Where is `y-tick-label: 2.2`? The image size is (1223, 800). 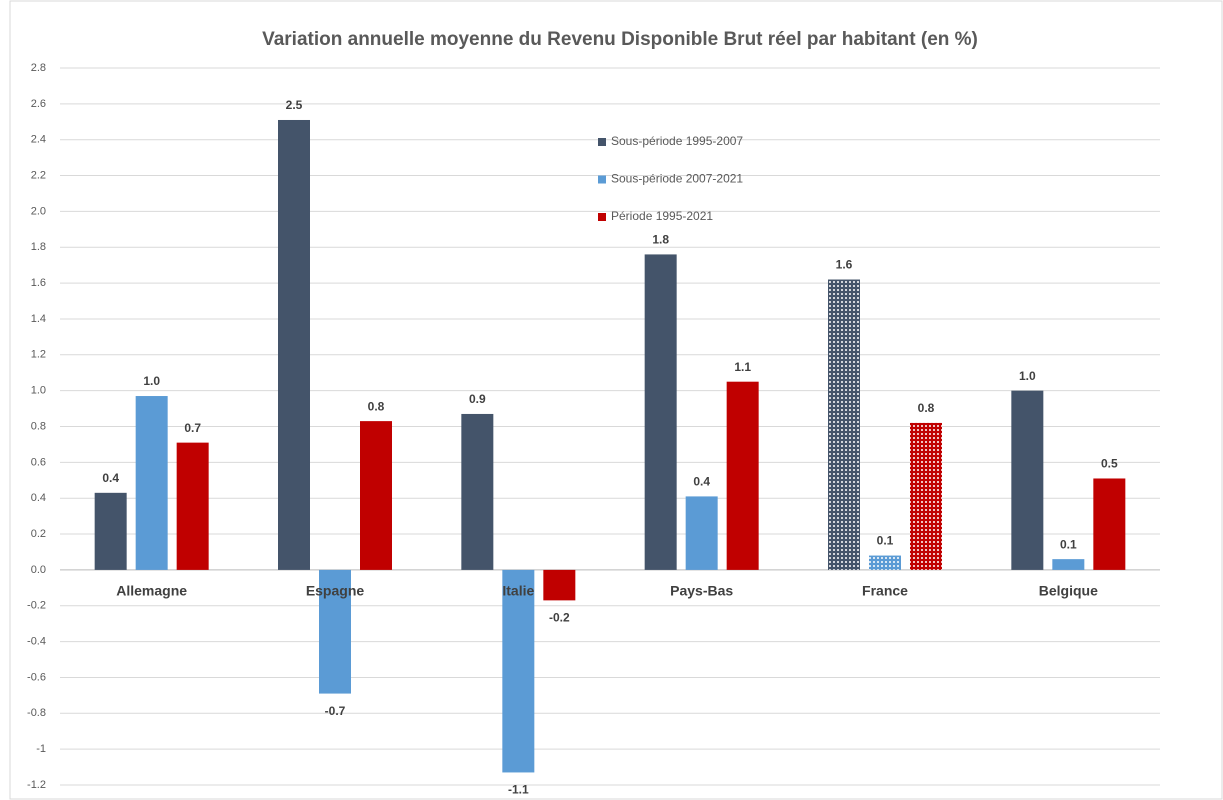 y-tick-label: 2.2 is located at coordinates (38, 175).